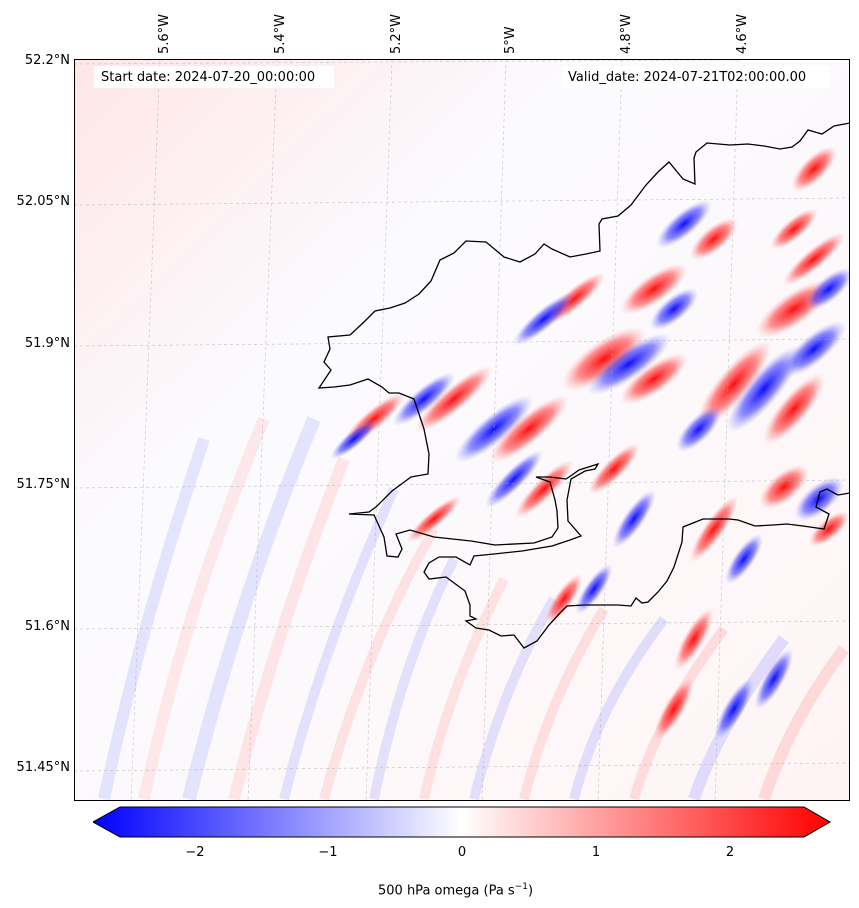 The width and height of the screenshot is (859, 908). What do you see at coordinates (208, 77) in the screenshot?
I see `start-date-label: Start date: 2024-07-20_00:00:00` at bounding box center [208, 77].